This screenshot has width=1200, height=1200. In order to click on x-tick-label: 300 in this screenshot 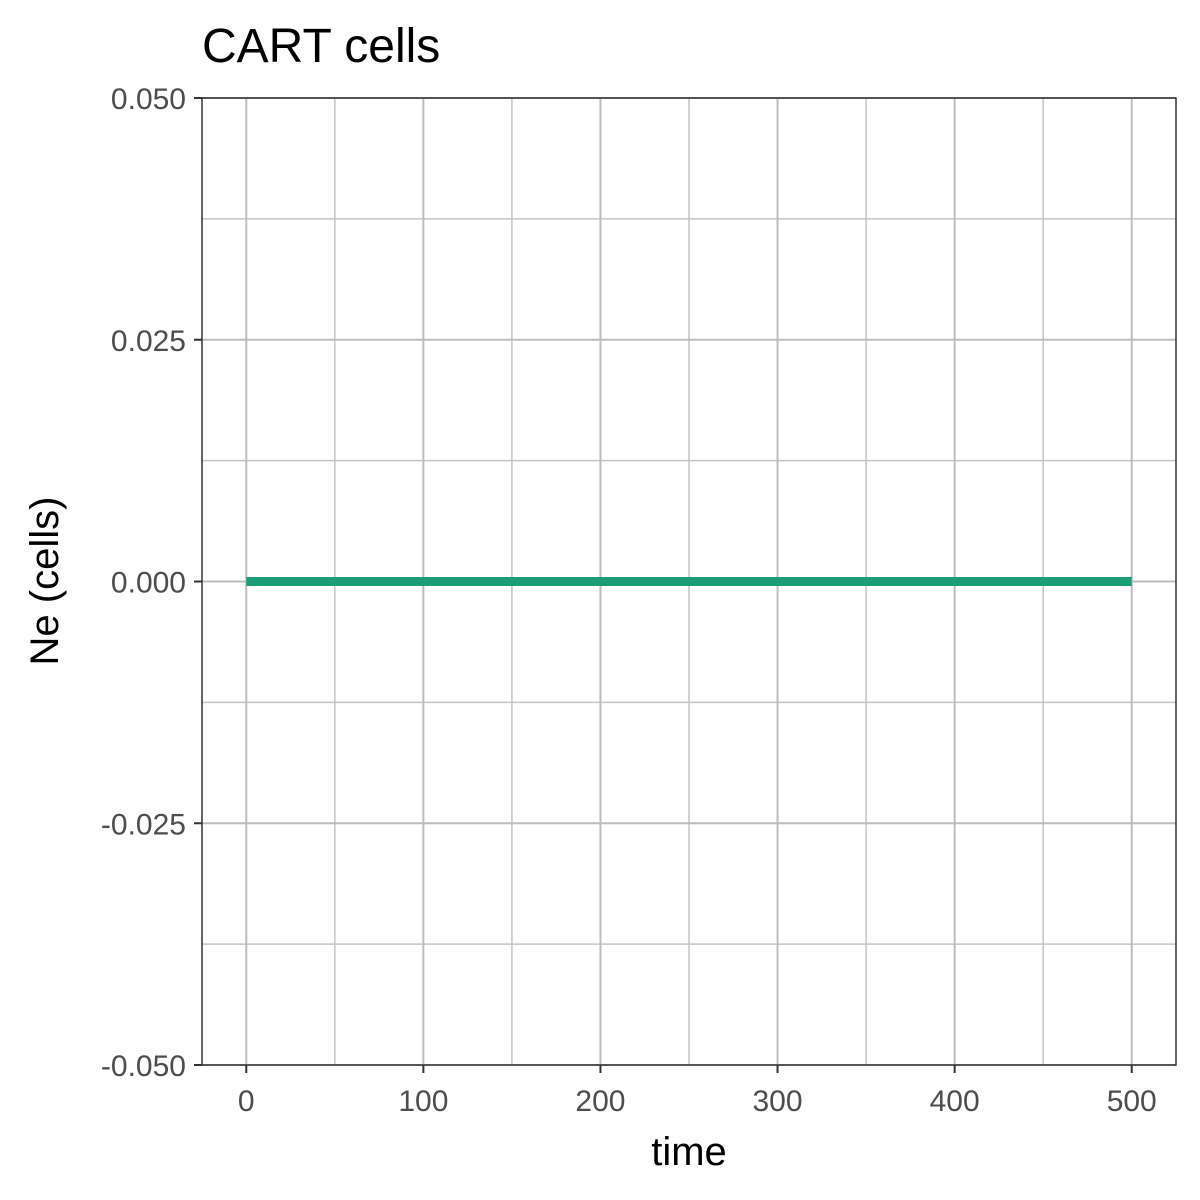, I will do `click(778, 1101)`.